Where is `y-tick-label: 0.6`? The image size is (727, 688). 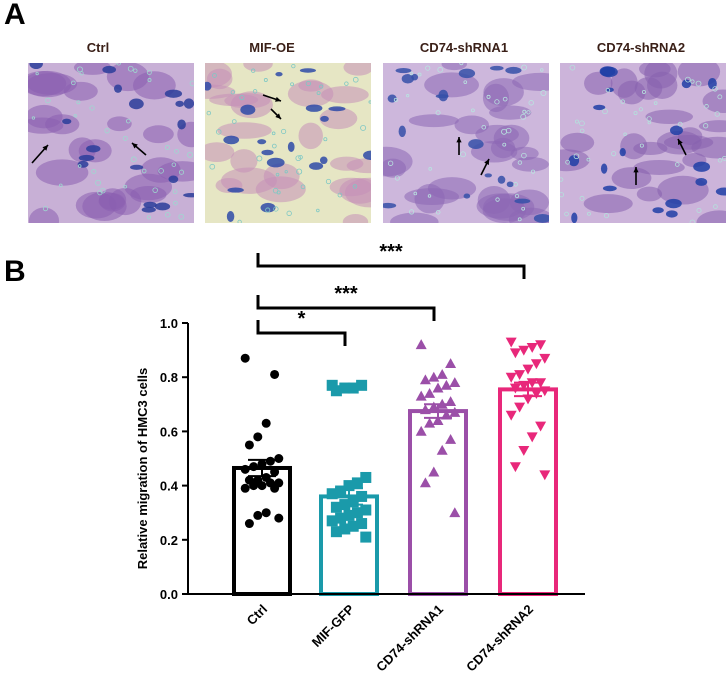 y-tick-label: 0.6 is located at coordinates (169, 431).